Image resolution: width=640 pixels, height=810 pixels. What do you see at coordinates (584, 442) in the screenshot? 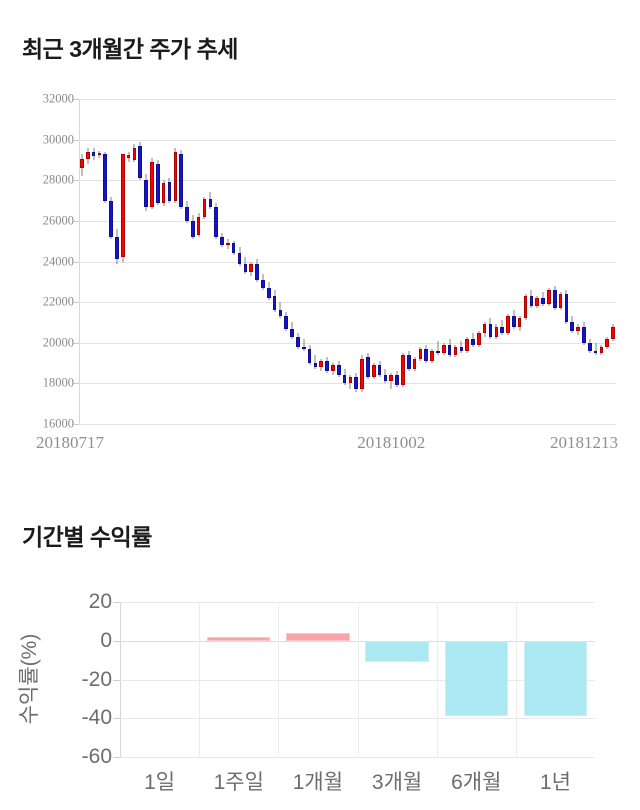
I see `candle-x-tick-label: 20181213` at bounding box center [584, 442].